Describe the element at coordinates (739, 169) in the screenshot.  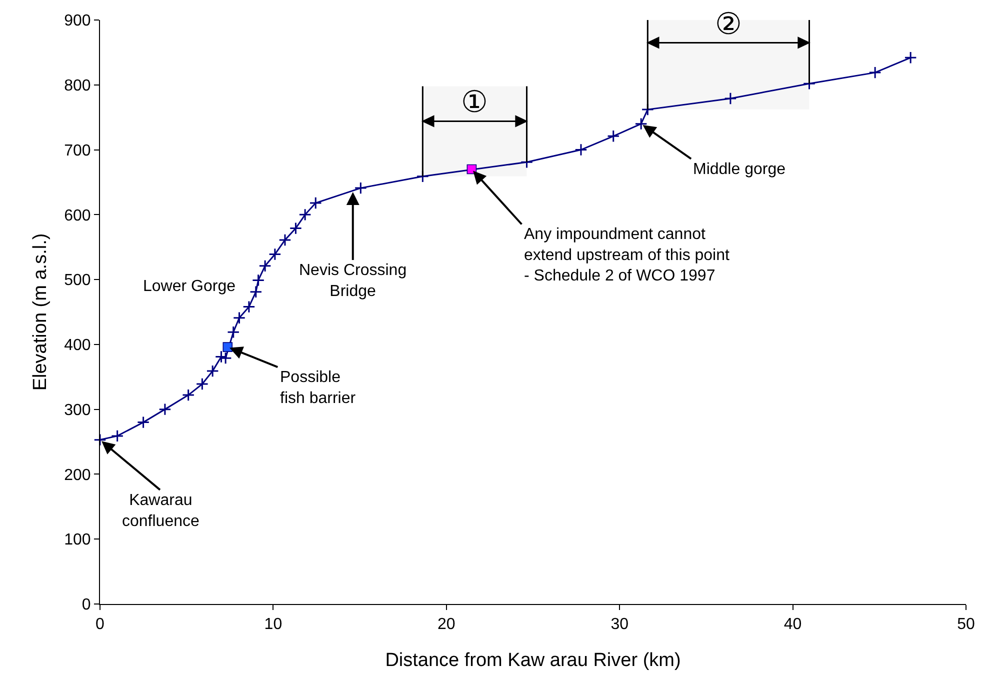
I see `annotation: Middle gorge` at that location.